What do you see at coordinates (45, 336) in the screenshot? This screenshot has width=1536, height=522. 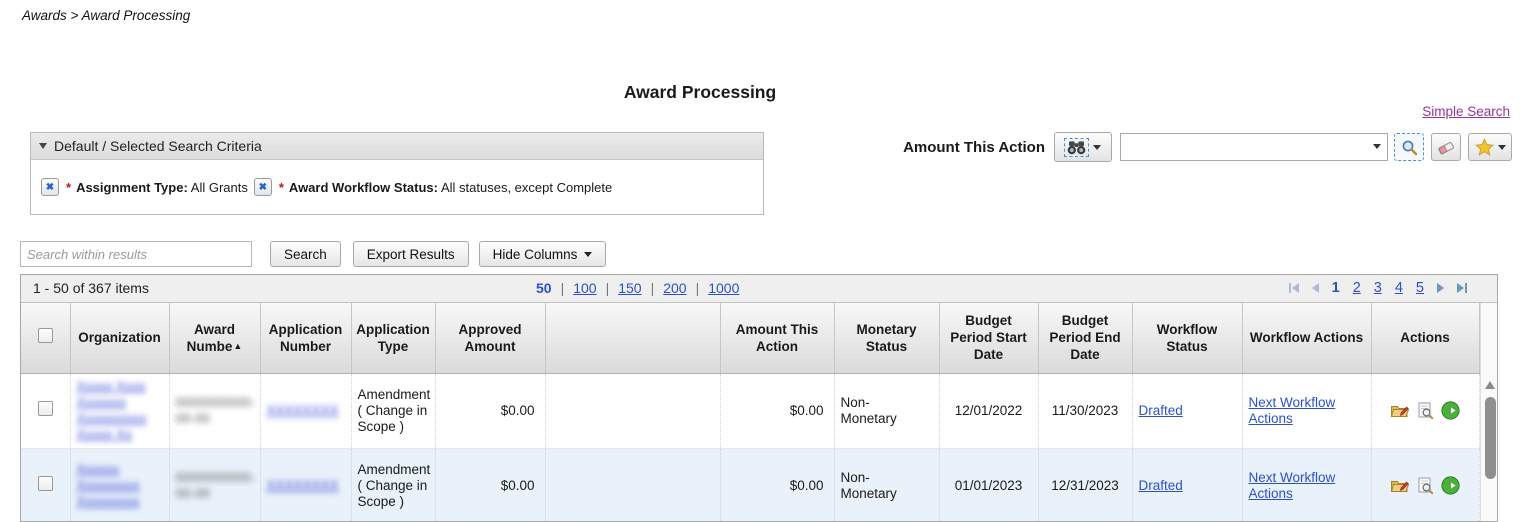 I see `select-all-checkbox` at bounding box center [45, 336].